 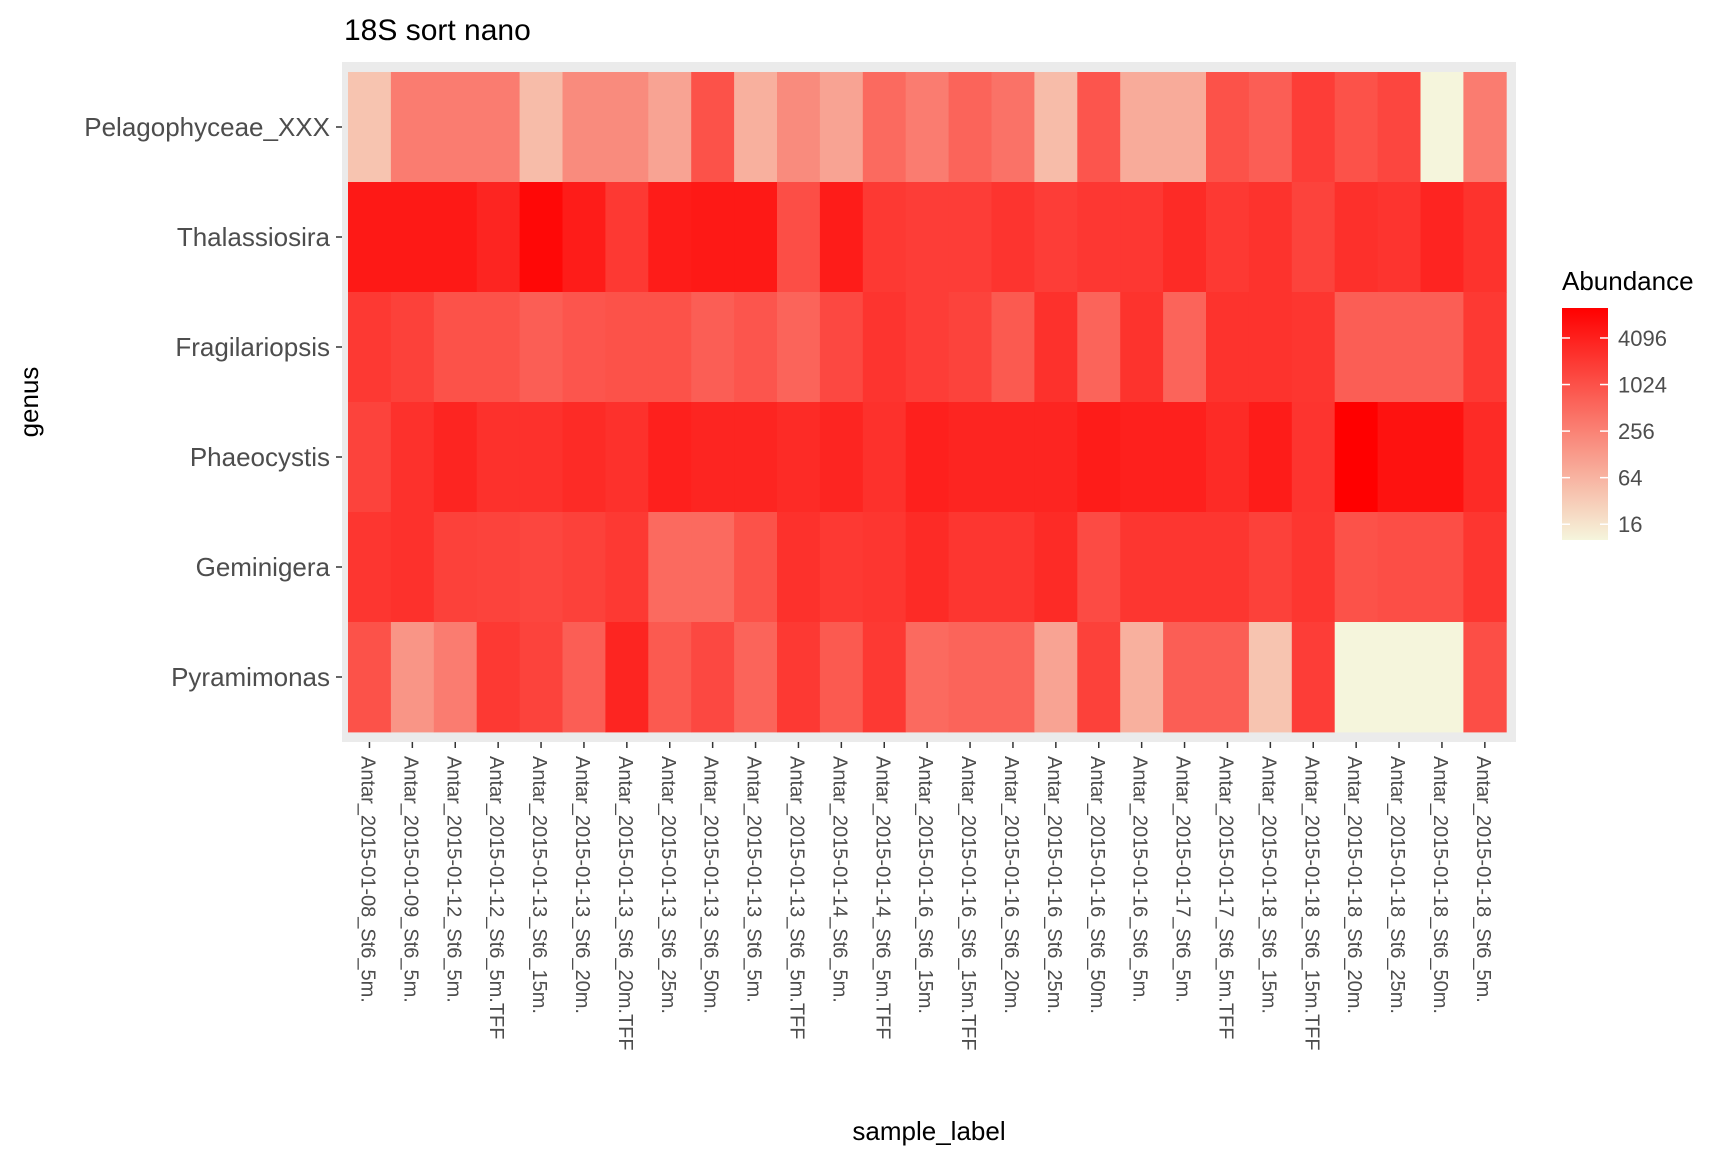 What do you see at coordinates (539, 885) in the screenshot?
I see `x-tick-label: Antar_2015-01-13_St6_15m.` at bounding box center [539, 885].